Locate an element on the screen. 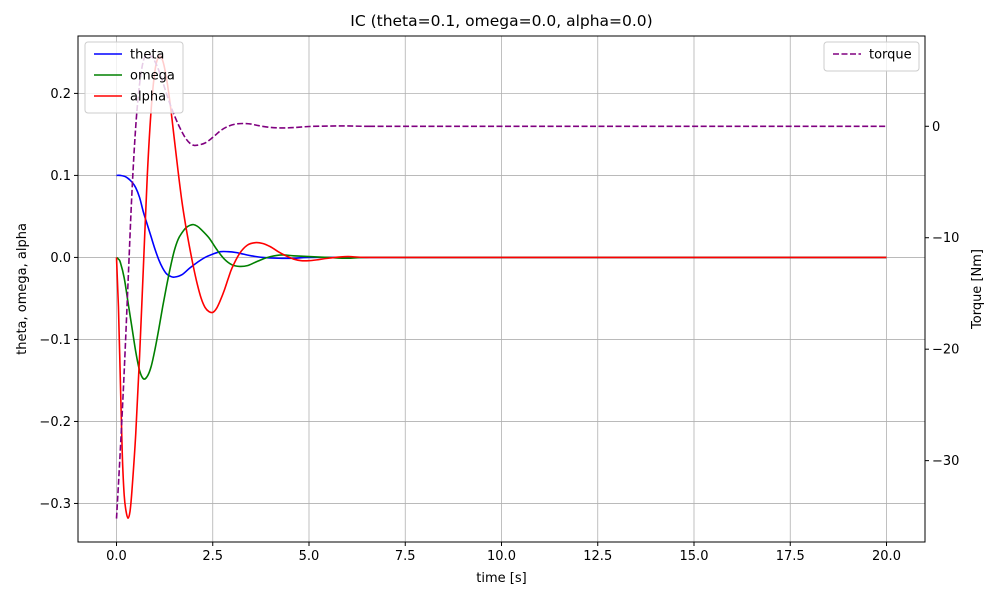 The height and width of the screenshot is (600, 1000). right-axis-label: Torque [Nm] is located at coordinates (977, 289).